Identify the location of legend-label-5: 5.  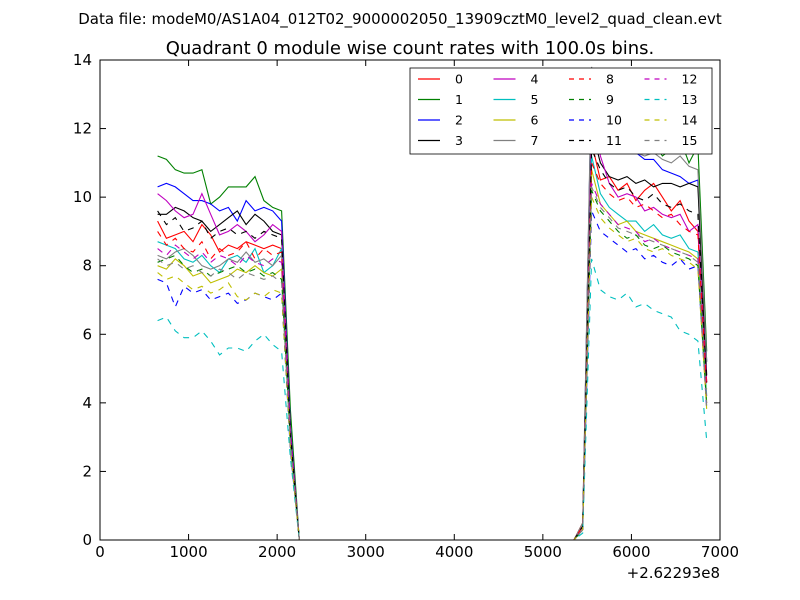
(535, 99).